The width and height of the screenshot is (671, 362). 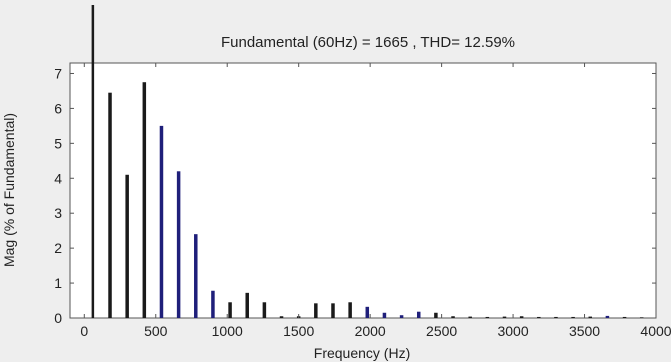 What do you see at coordinates (362, 353) in the screenshot?
I see `x-axis-label: Frequency (Hz)` at bounding box center [362, 353].